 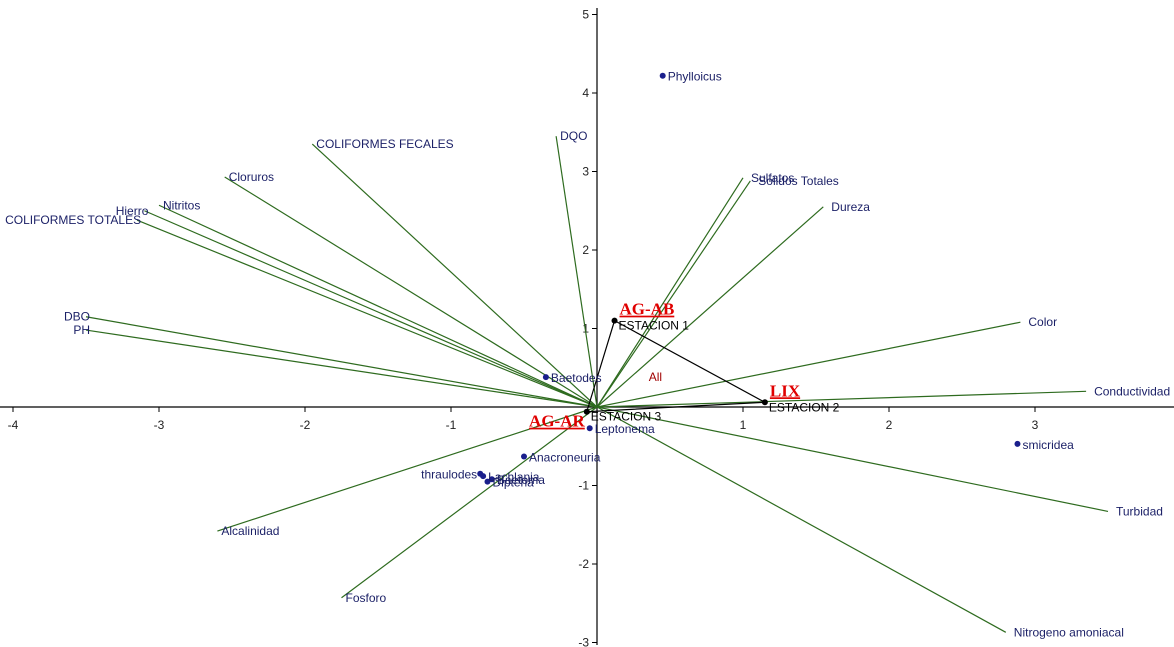 What do you see at coordinates (451, 425) in the screenshot?
I see `x-tick-label: -1` at bounding box center [451, 425].